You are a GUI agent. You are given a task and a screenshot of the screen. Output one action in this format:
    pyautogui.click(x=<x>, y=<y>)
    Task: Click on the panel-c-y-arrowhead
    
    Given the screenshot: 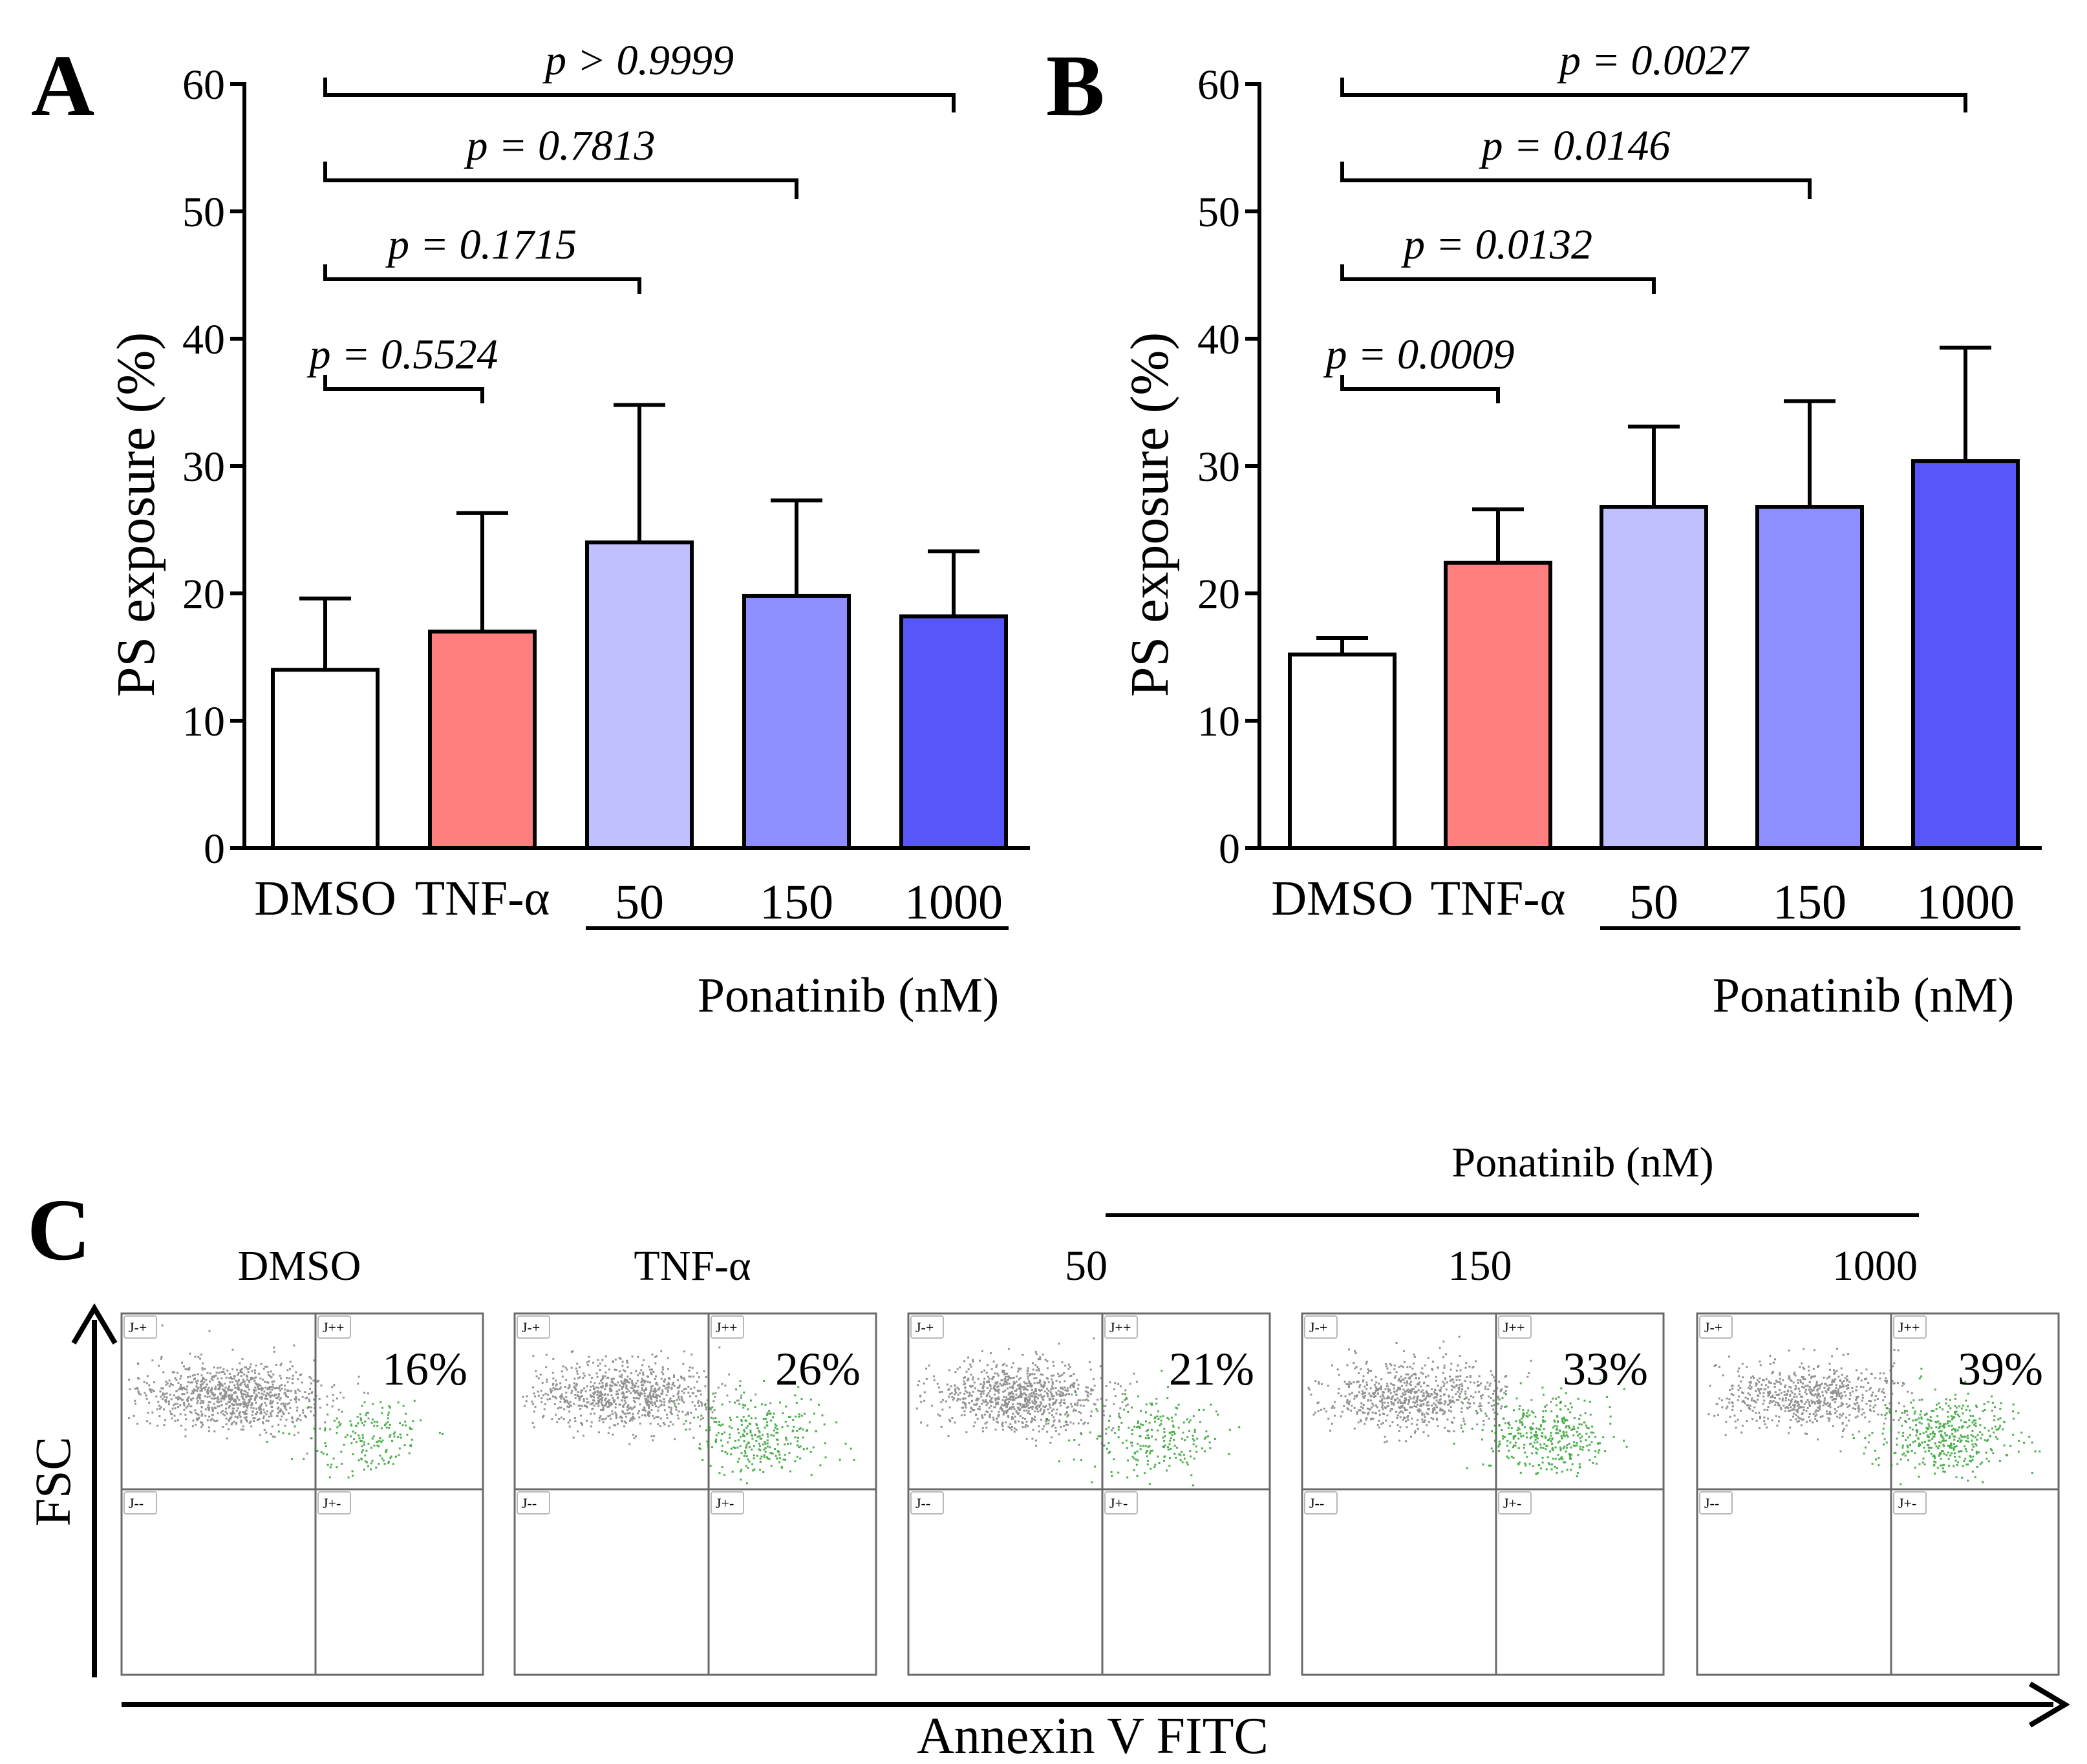 What is the action you would take?
    pyautogui.click(x=95, y=1324)
    